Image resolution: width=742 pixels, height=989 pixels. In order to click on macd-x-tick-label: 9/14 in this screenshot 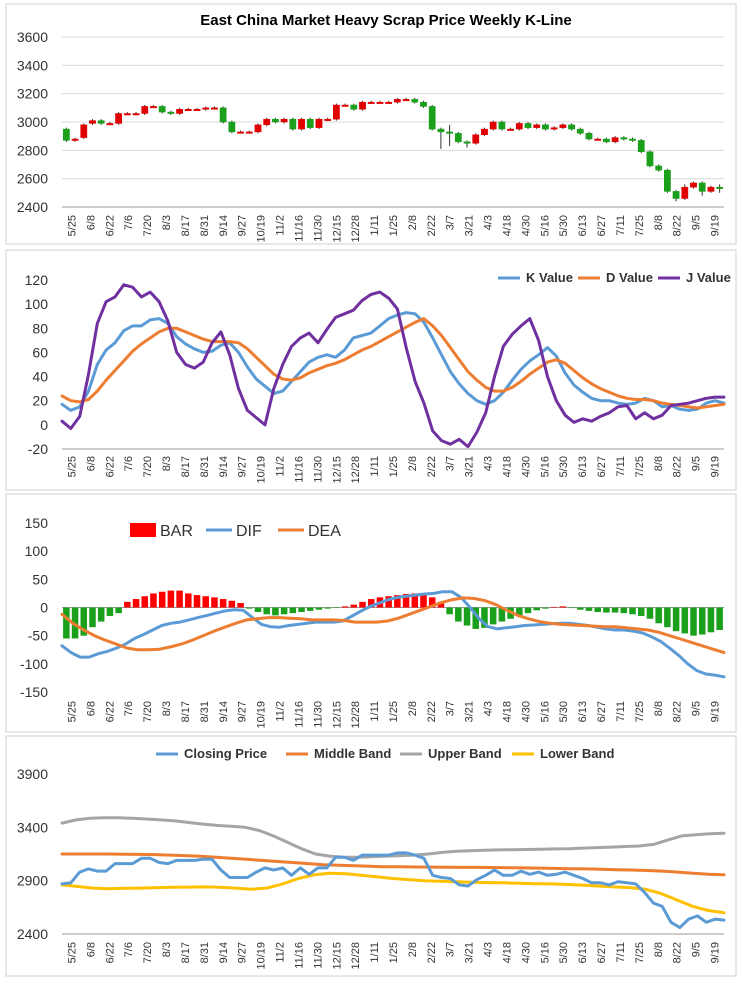, I will do `click(224, 711)`.